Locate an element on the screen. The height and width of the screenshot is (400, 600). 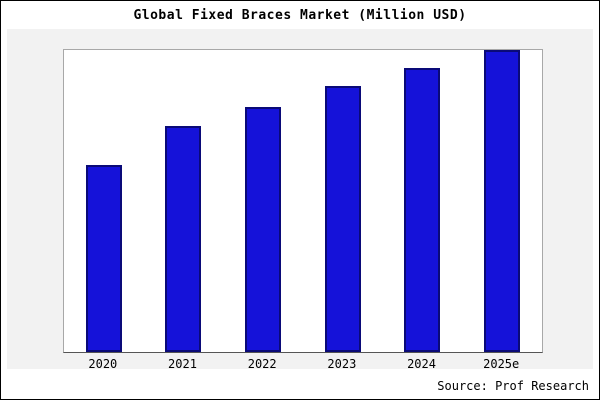
chart-title: Global Fixed Braces Market (Million USD) is located at coordinates (300, 15).